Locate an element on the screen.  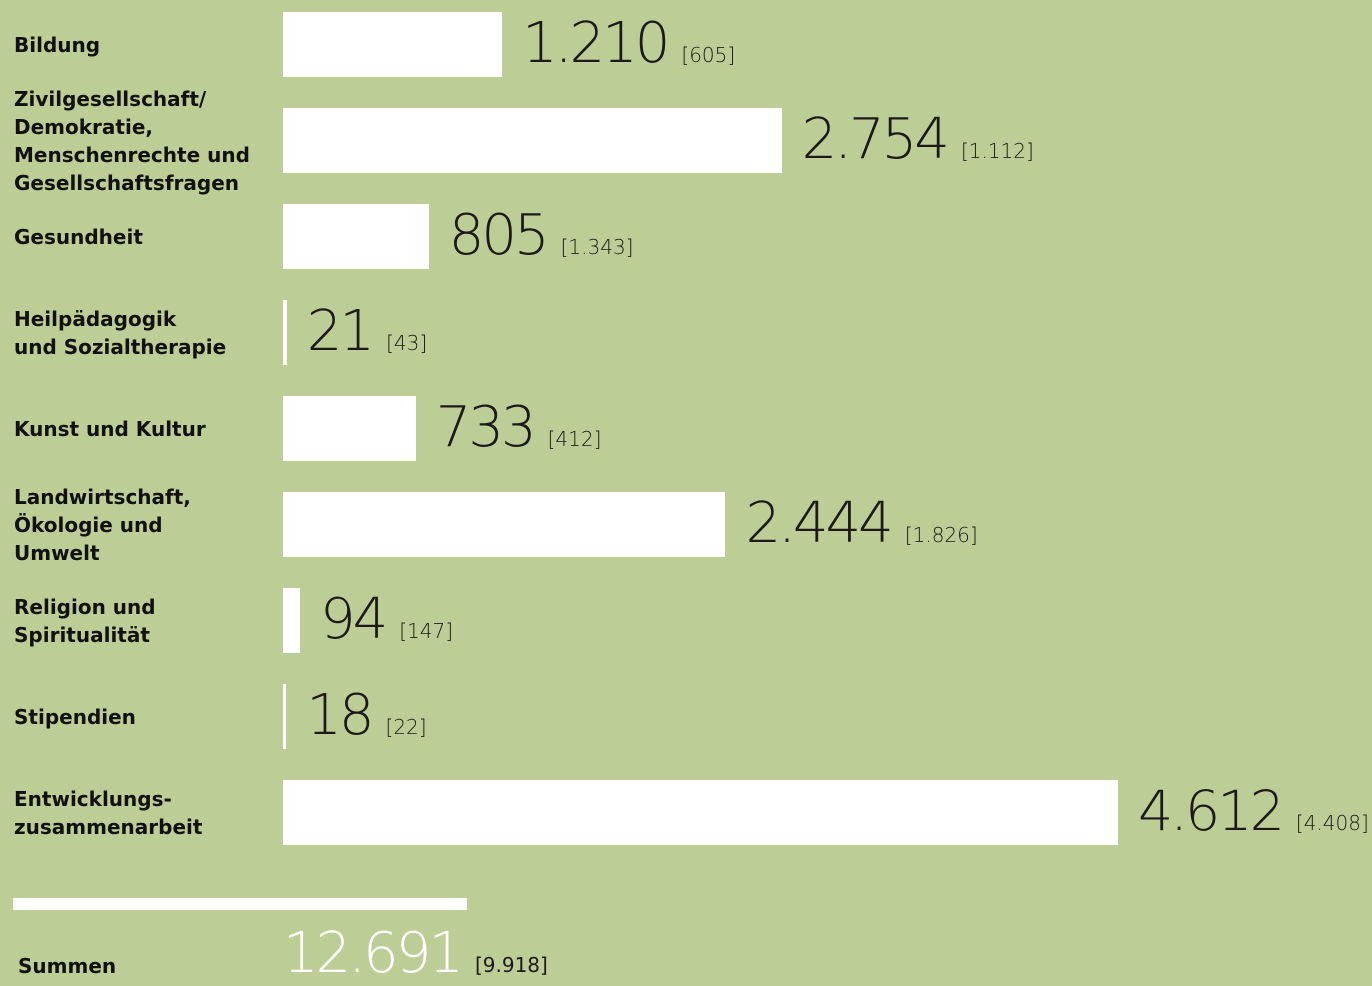
value-label: 21 is located at coordinates (340, 331).